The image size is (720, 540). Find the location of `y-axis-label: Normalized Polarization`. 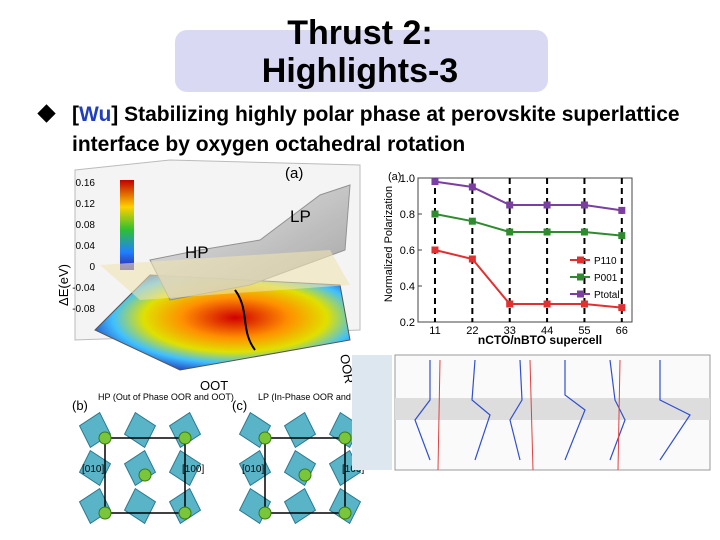

y-axis-label: Normalized Polarization is located at coordinates (389, 244).